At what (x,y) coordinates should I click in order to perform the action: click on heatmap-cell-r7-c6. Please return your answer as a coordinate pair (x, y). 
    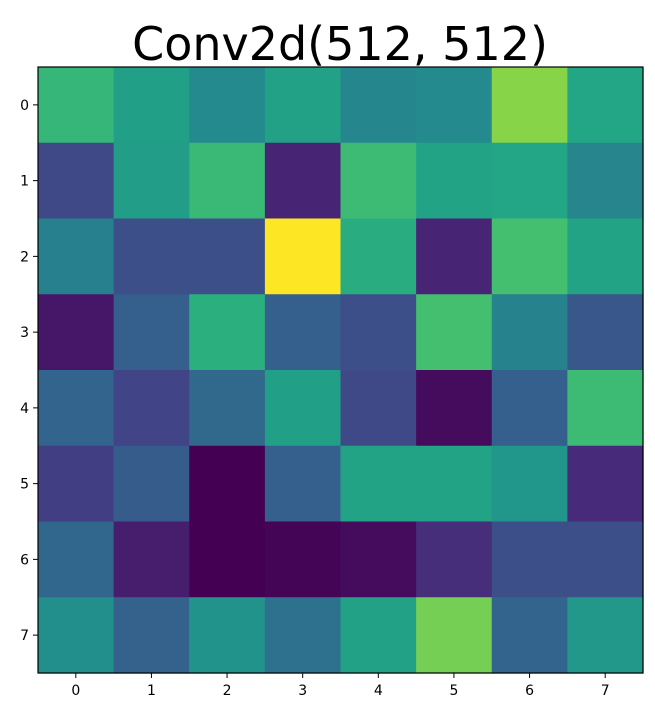
    Looking at the image, I should click on (529, 635).